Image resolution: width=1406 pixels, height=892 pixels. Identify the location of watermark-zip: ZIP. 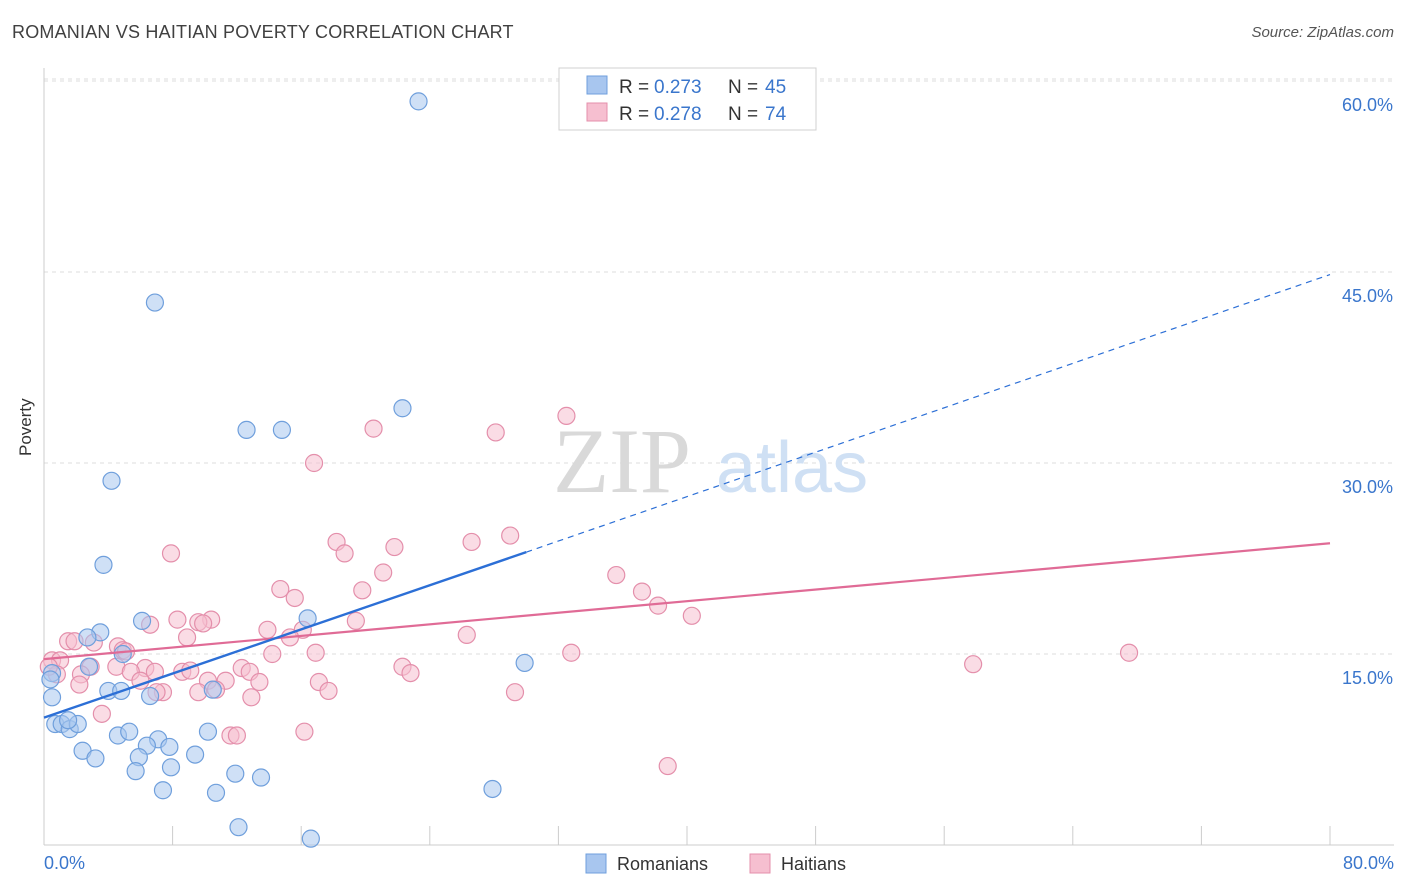
(622, 461).